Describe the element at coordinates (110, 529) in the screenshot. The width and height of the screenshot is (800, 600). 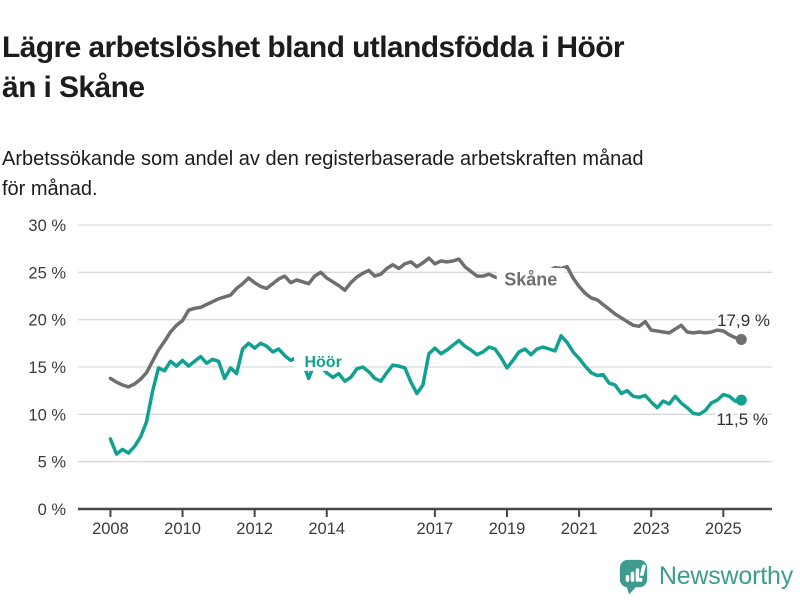
I see `x-tick-label: 2008` at that location.